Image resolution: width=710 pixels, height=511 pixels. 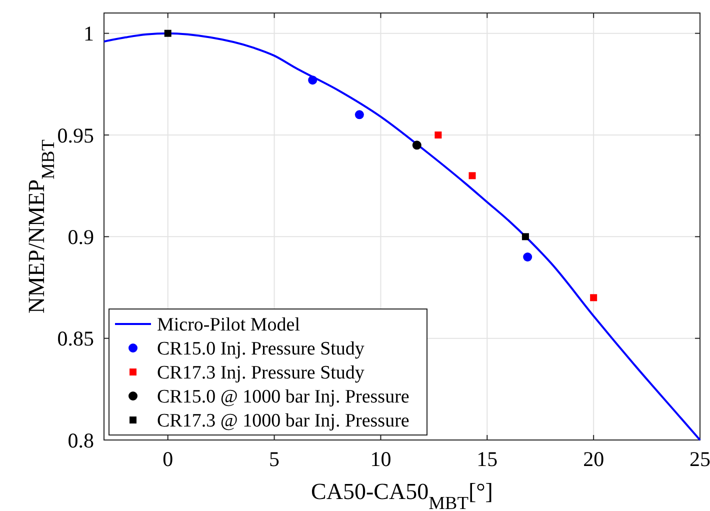 What do you see at coordinates (283, 397) in the screenshot?
I see `legend-label: CR15.0 @ 1000 bar Inj. Pressure` at bounding box center [283, 397].